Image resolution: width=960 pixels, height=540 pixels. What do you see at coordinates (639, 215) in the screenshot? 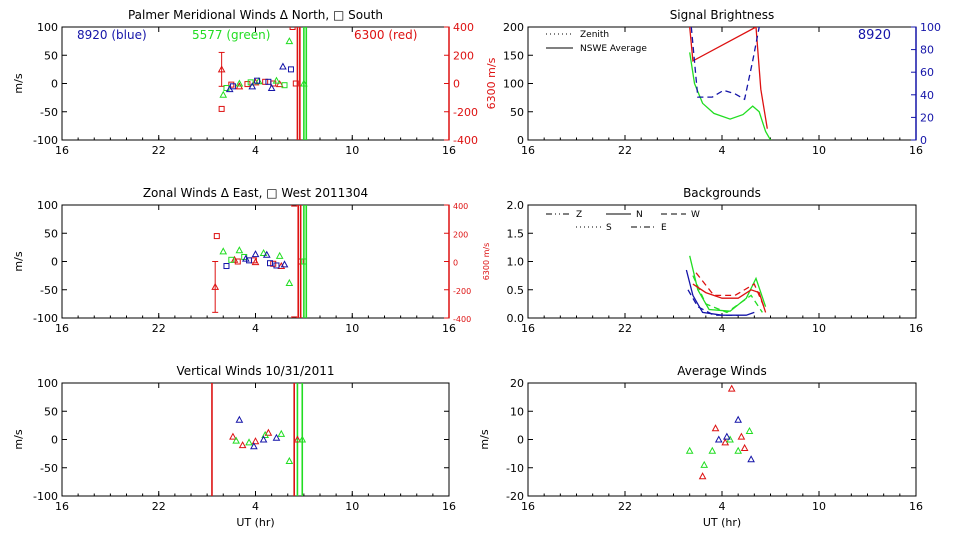
I see `legend-label: N` at bounding box center [639, 215].